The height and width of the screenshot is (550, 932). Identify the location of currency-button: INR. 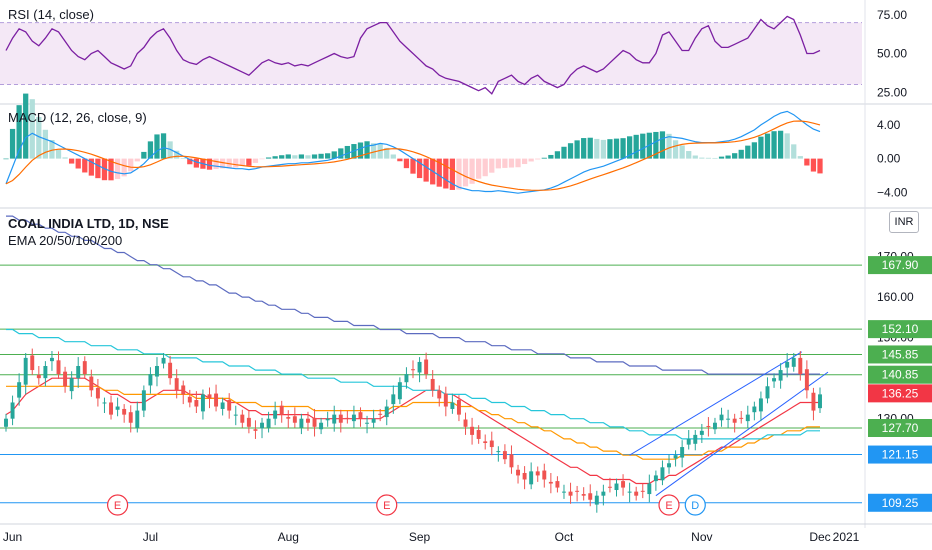
(904, 222).